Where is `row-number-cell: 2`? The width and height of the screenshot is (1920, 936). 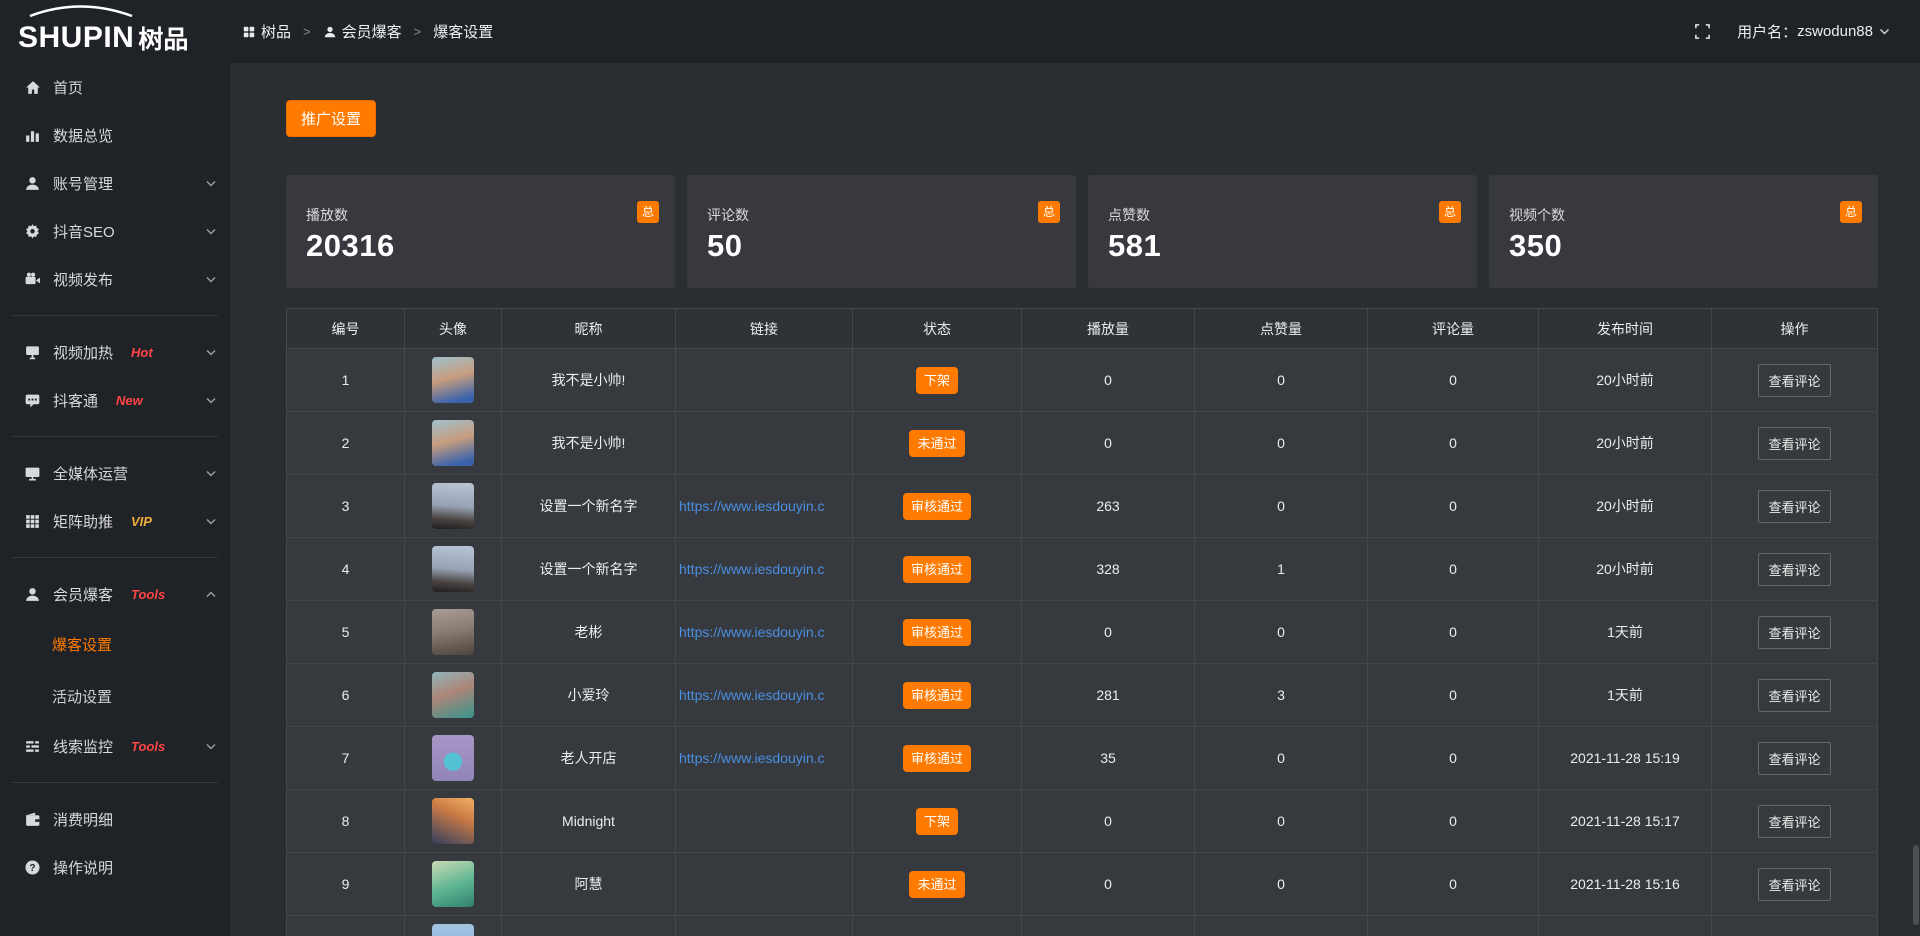 row-number-cell: 2 is located at coordinates (346, 443).